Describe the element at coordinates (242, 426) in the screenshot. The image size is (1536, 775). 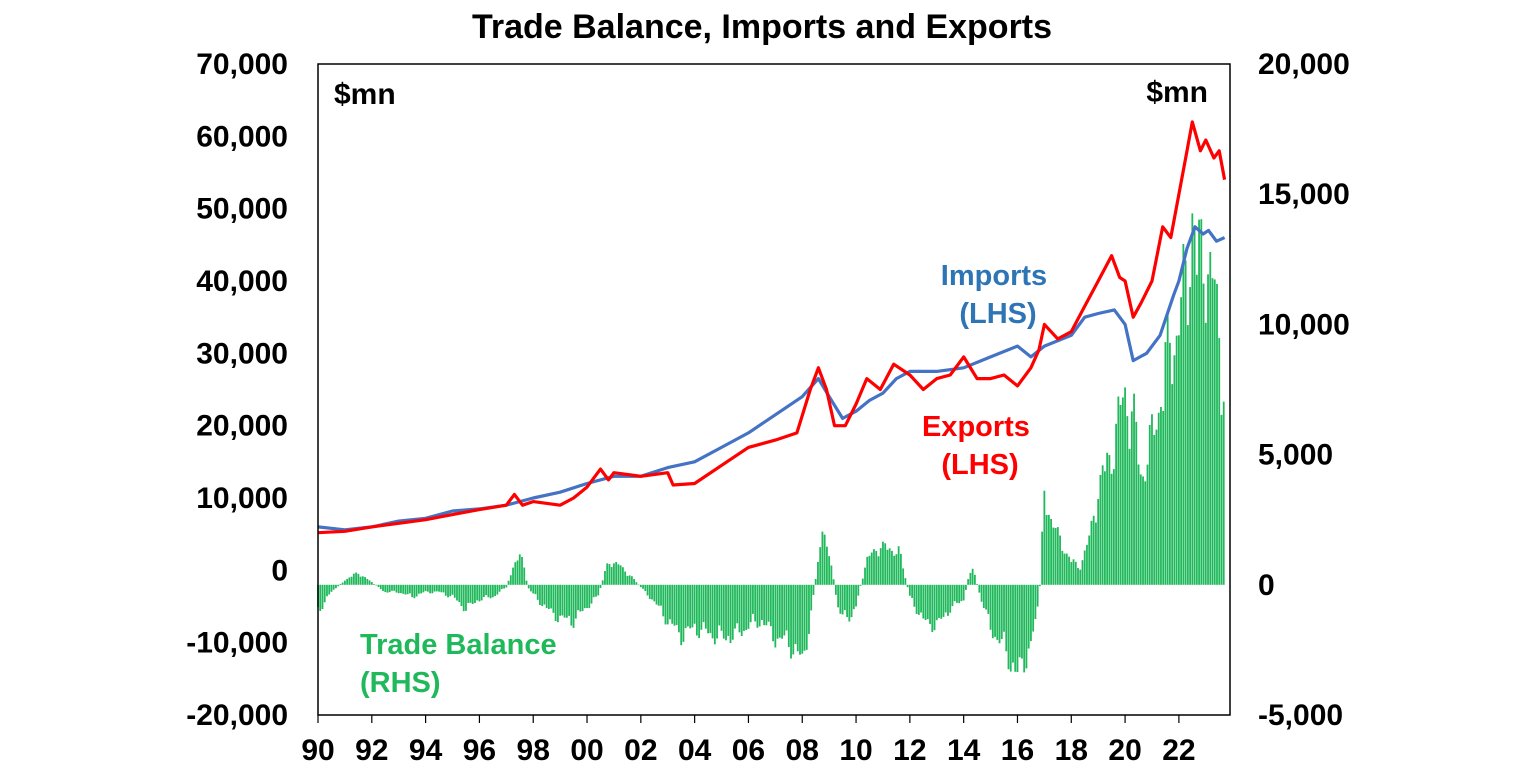
I see `left-tick-label: 20,000` at that location.